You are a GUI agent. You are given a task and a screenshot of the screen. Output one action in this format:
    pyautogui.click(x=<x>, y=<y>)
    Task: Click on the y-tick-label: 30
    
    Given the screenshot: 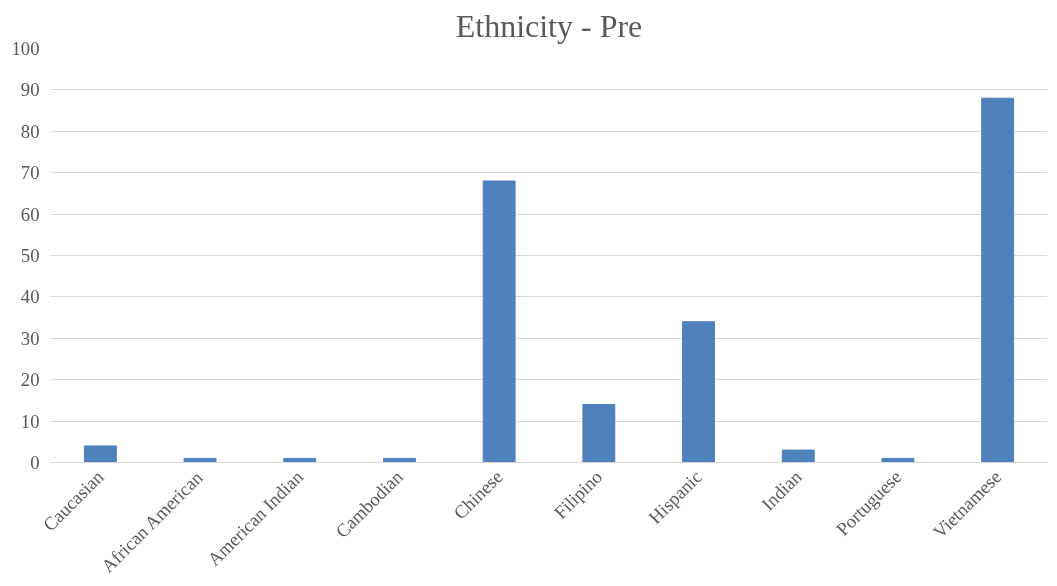 What is the action you would take?
    pyautogui.click(x=30, y=338)
    